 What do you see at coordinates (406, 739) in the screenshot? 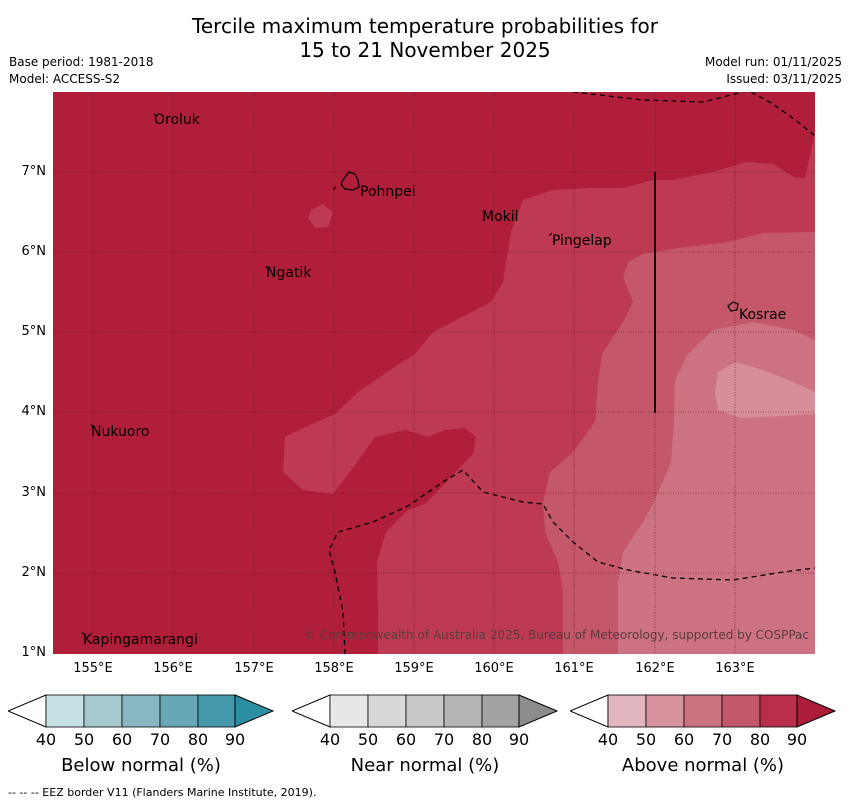
I see `near-tick-60: 60` at bounding box center [406, 739].